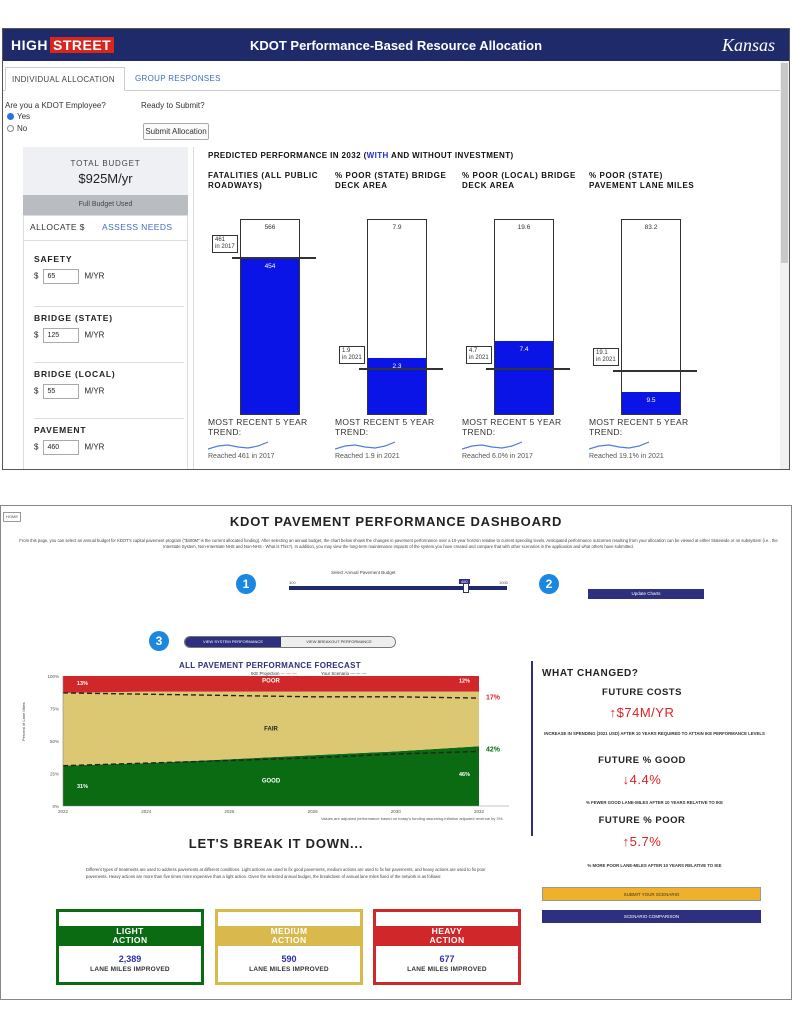 The image size is (792, 1022). I want to click on action-card: LIGHT ACTION 2,389 LANE MILES IMPROVED, so click(130, 947).